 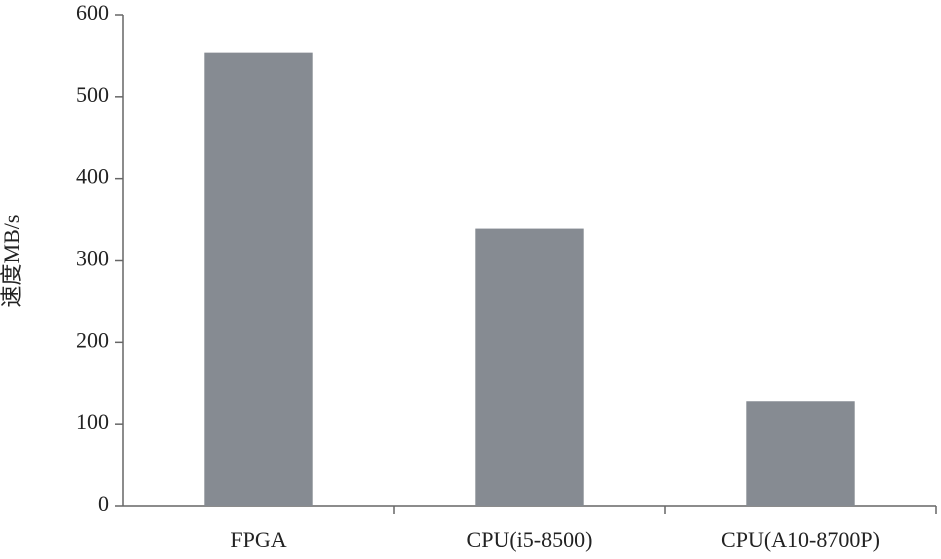 What do you see at coordinates (92, 176) in the screenshot?
I see `y-tick-label: 400` at bounding box center [92, 176].